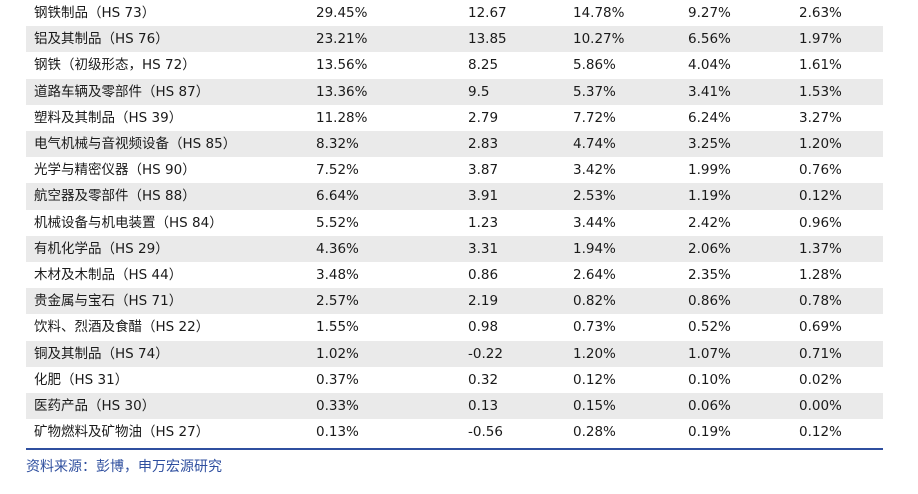 Image resolution: width=918 pixels, height=494 pixels. Describe the element at coordinates (714, 249) in the screenshot. I see `cell-value-col4: 2.06%` at that location.